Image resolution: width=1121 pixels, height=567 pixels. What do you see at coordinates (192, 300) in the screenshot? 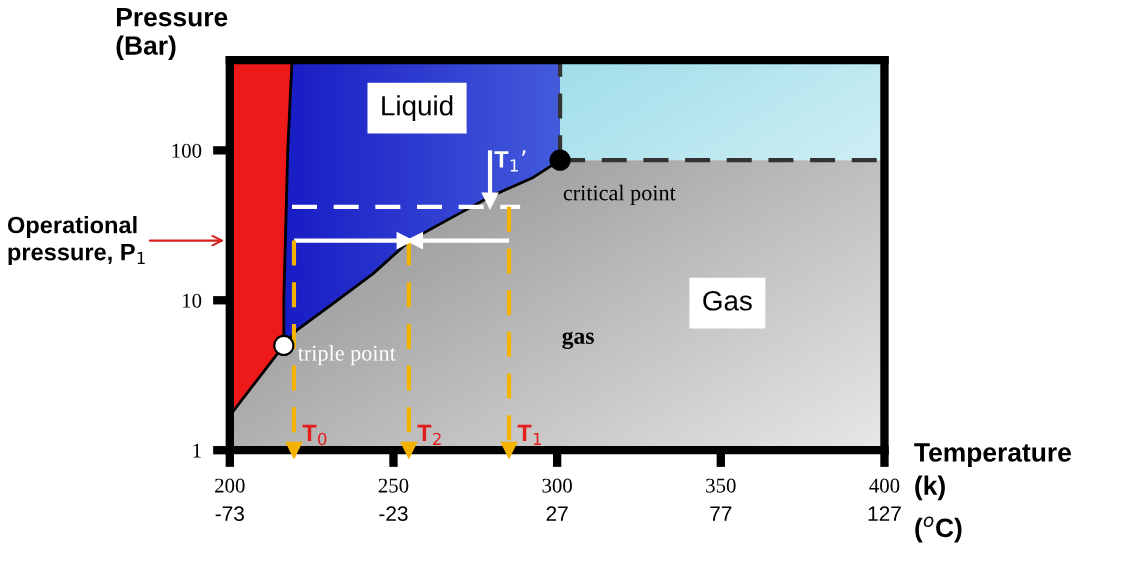
I see `y-tick-label: 10` at bounding box center [192, 300].